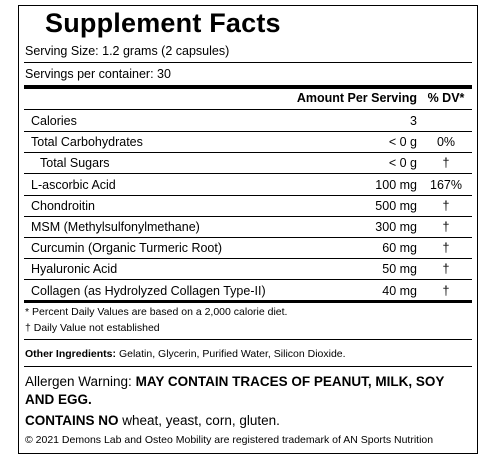 Image resolution: width=500 pixels, height=462 pixels. What do you see at coordinates (248, 163) in the screenshot?
I see `nutrient-row: Total Sugars < 0 g †` at bounding box center [248, 163].